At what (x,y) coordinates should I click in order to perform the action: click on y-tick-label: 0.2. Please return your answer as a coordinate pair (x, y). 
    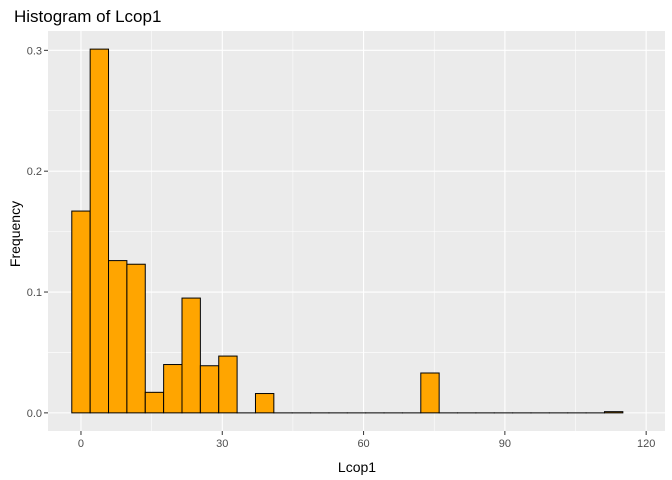
    Looking at the image, I should click on (34, 172).